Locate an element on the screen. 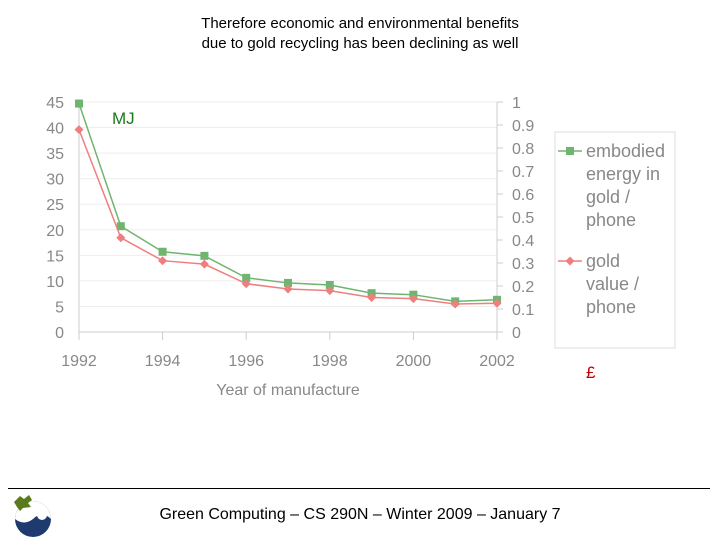 The image size is (720, 540). y2-tick-label: 0.1 is located at coordinates (523, 310).